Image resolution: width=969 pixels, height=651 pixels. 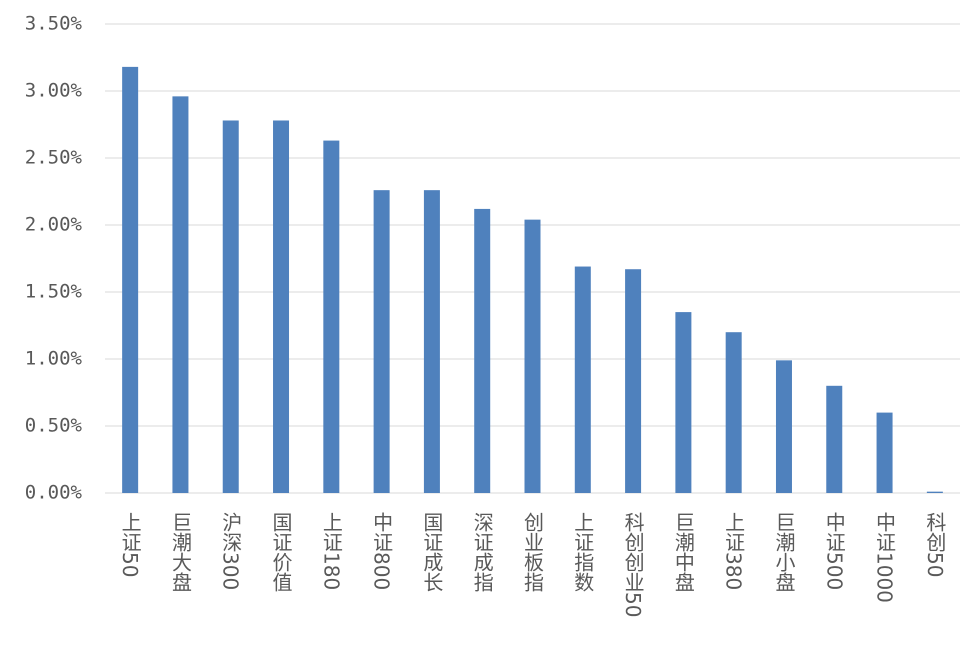 I want to click on y-tick-label: 3.00%, so click(x=54, y=91).